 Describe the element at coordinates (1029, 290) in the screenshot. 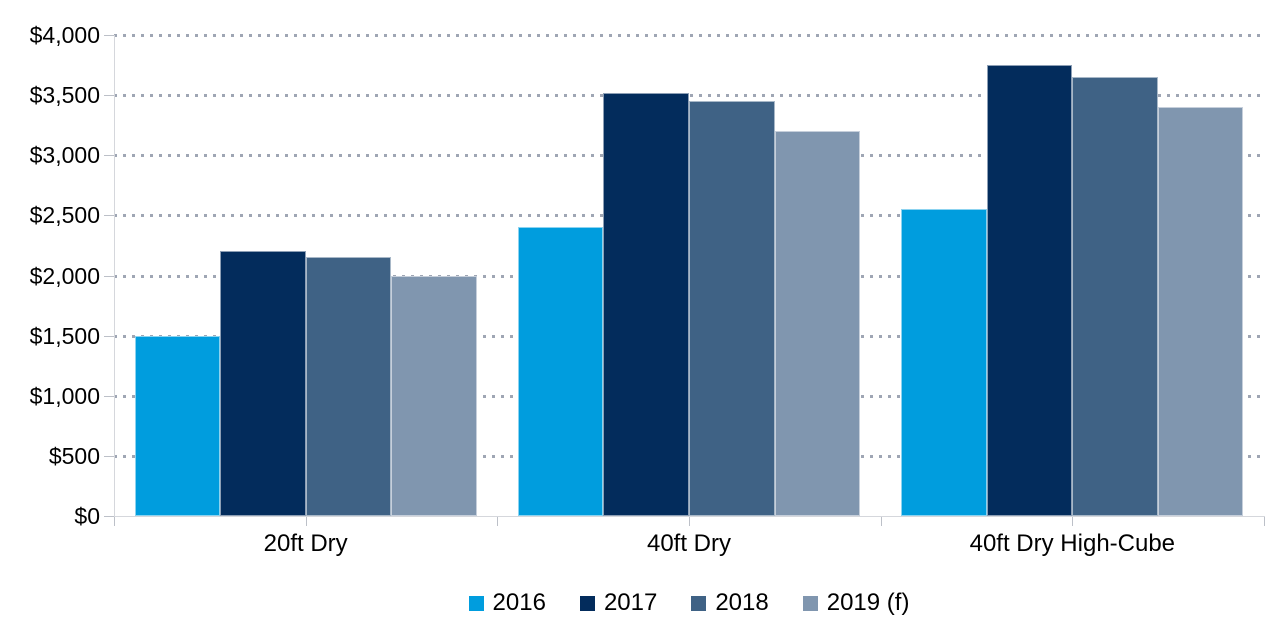

I see `bar-2017-40ft-dry-high-cube` at that location.